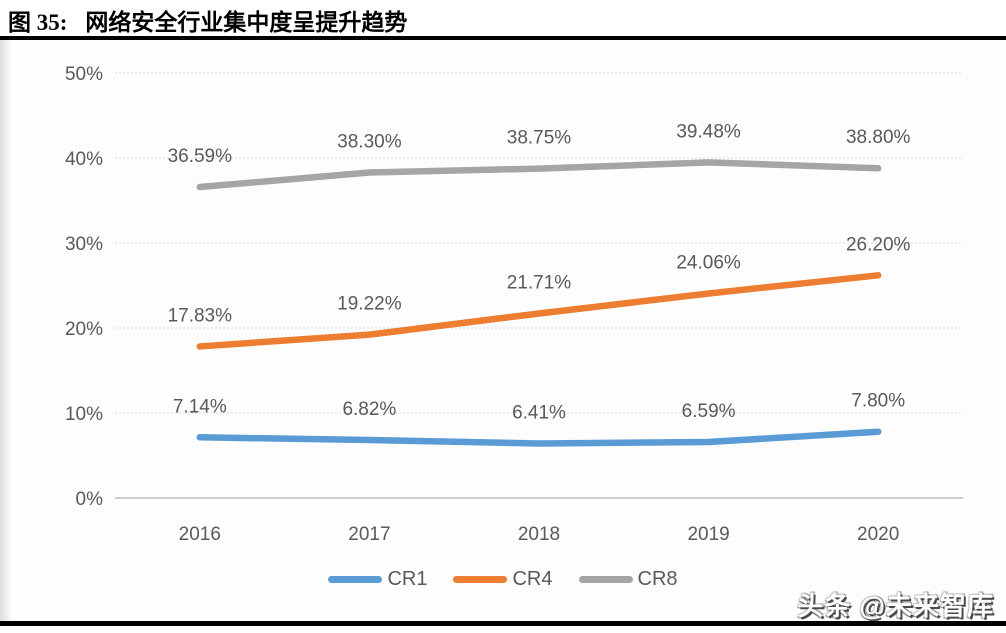 This screenshot has height=633, width=1006. What do you see at coordinates (532, 579) in the screenshot?
I see `legend-label: CR4` at bounding box center [532, 579].